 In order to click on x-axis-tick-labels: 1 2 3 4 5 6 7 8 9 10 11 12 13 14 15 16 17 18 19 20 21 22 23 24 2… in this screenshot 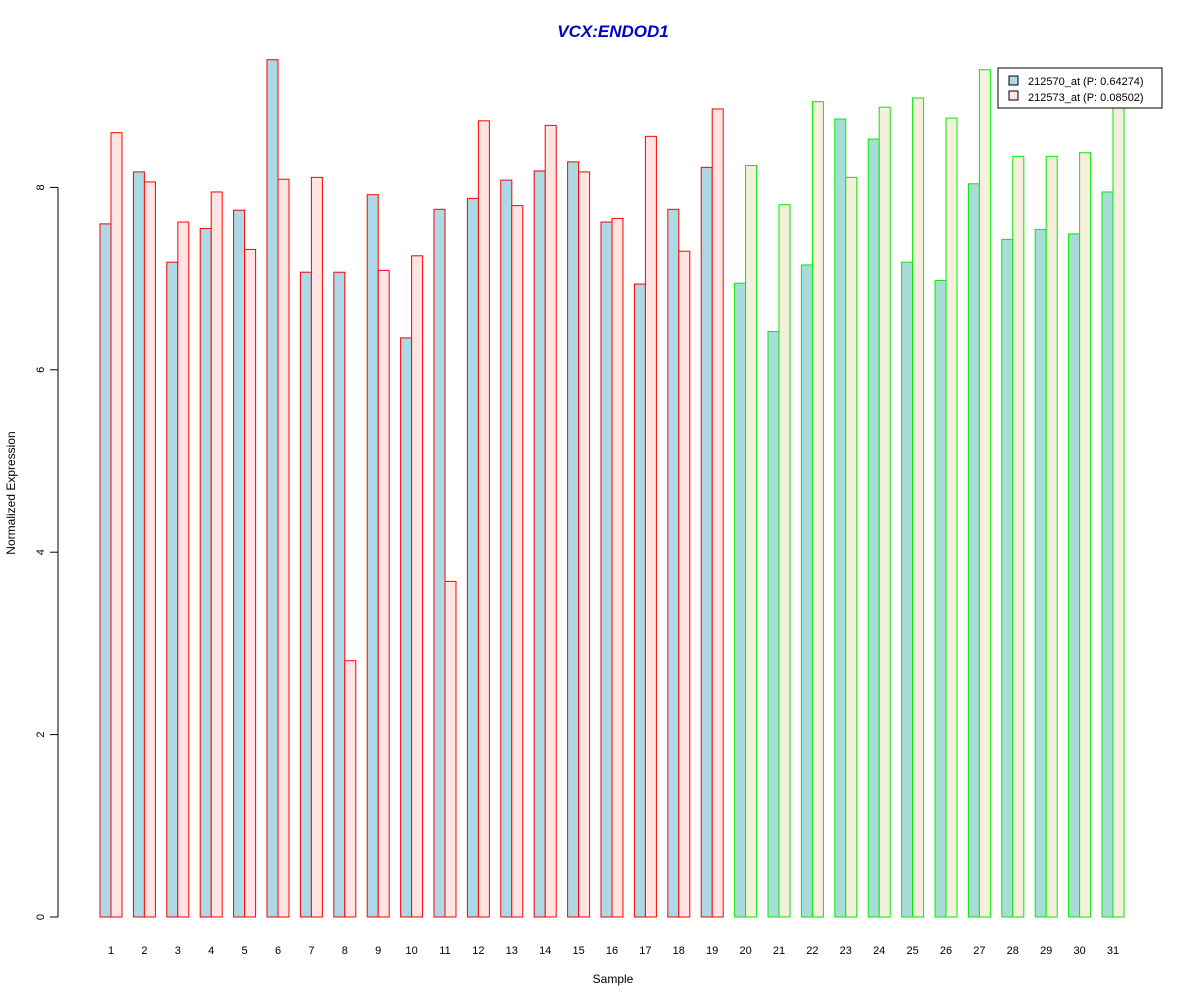, I will do `click(613, 951)`.